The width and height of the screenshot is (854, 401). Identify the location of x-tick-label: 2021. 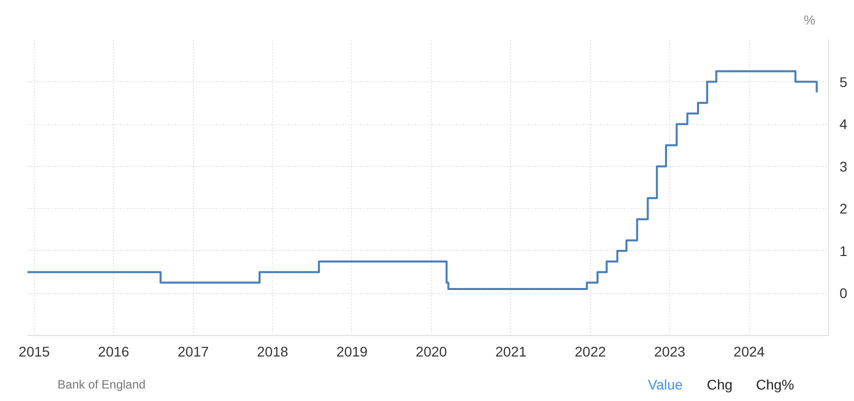
(511, 352).